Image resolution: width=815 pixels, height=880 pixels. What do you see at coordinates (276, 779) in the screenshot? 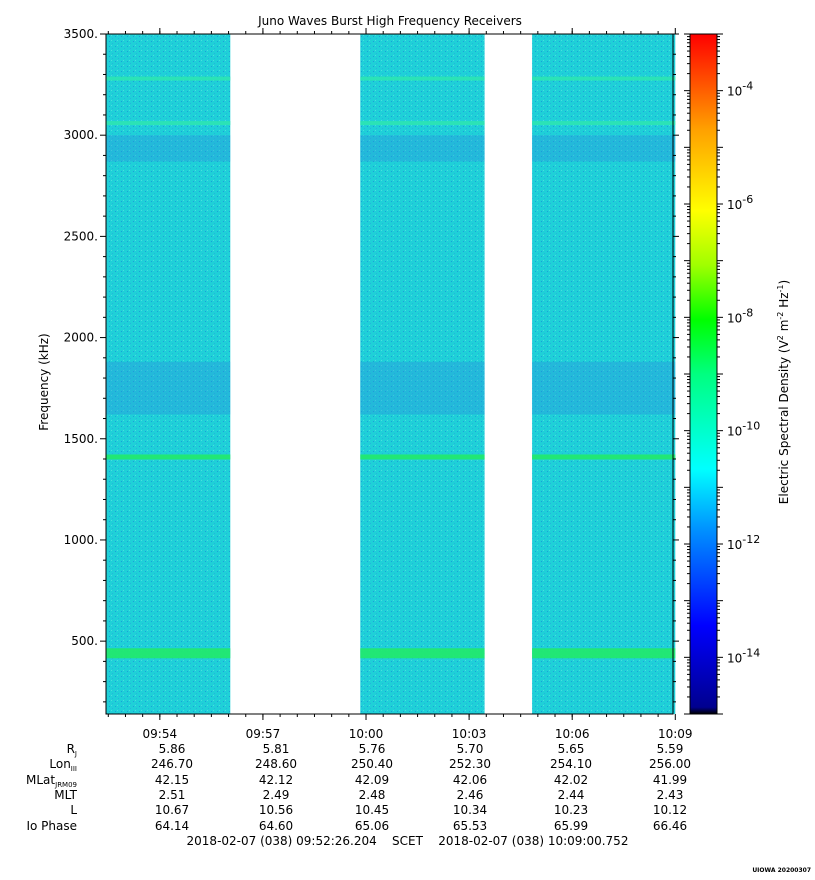
I see `ephemeris-value: 42.12` at bounding box center [276, 779].